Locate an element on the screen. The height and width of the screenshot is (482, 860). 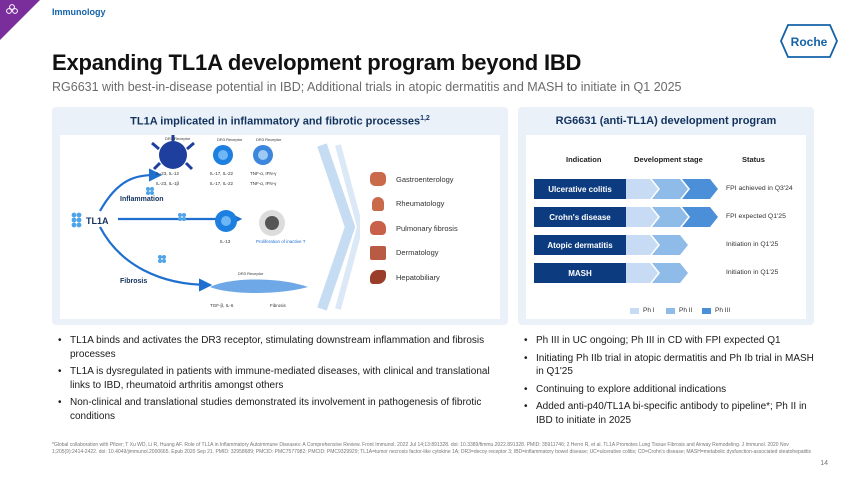
organ-item: Pulmonary fibrosis is located at coordinates (414, 228).